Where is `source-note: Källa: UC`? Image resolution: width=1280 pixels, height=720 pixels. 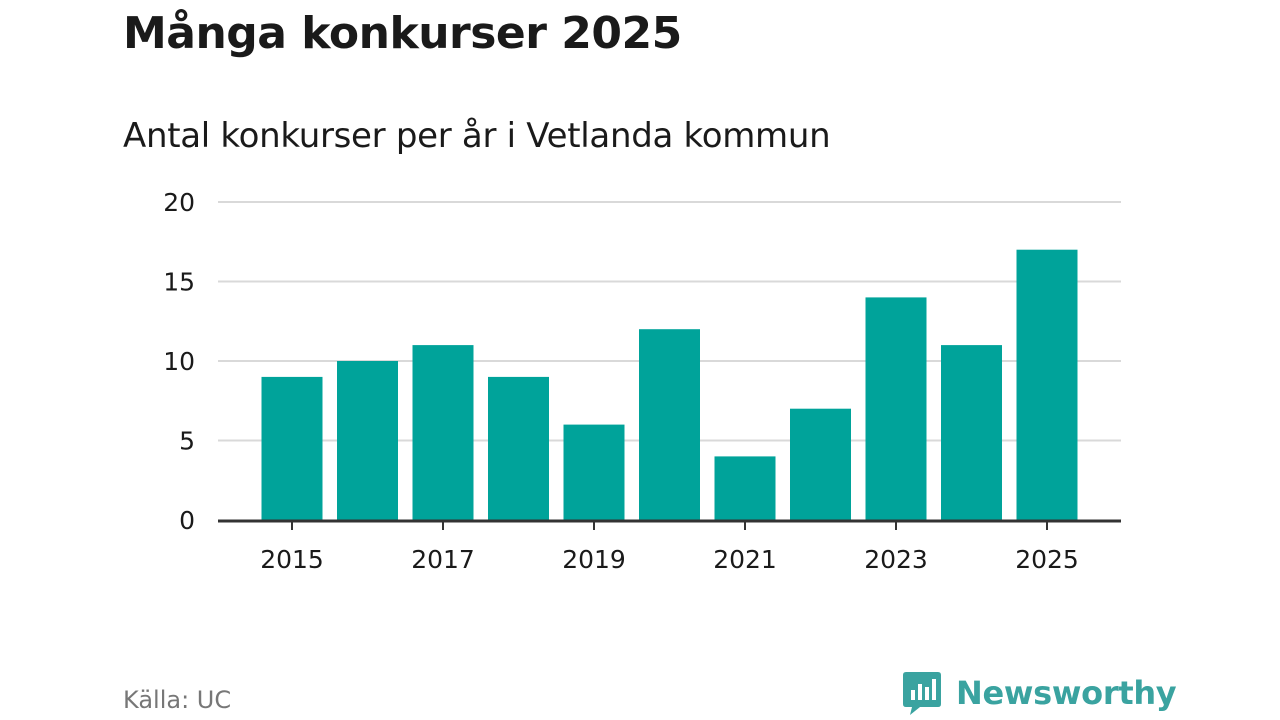 source-note: Källa: UC is located at coordinates (177, 700).